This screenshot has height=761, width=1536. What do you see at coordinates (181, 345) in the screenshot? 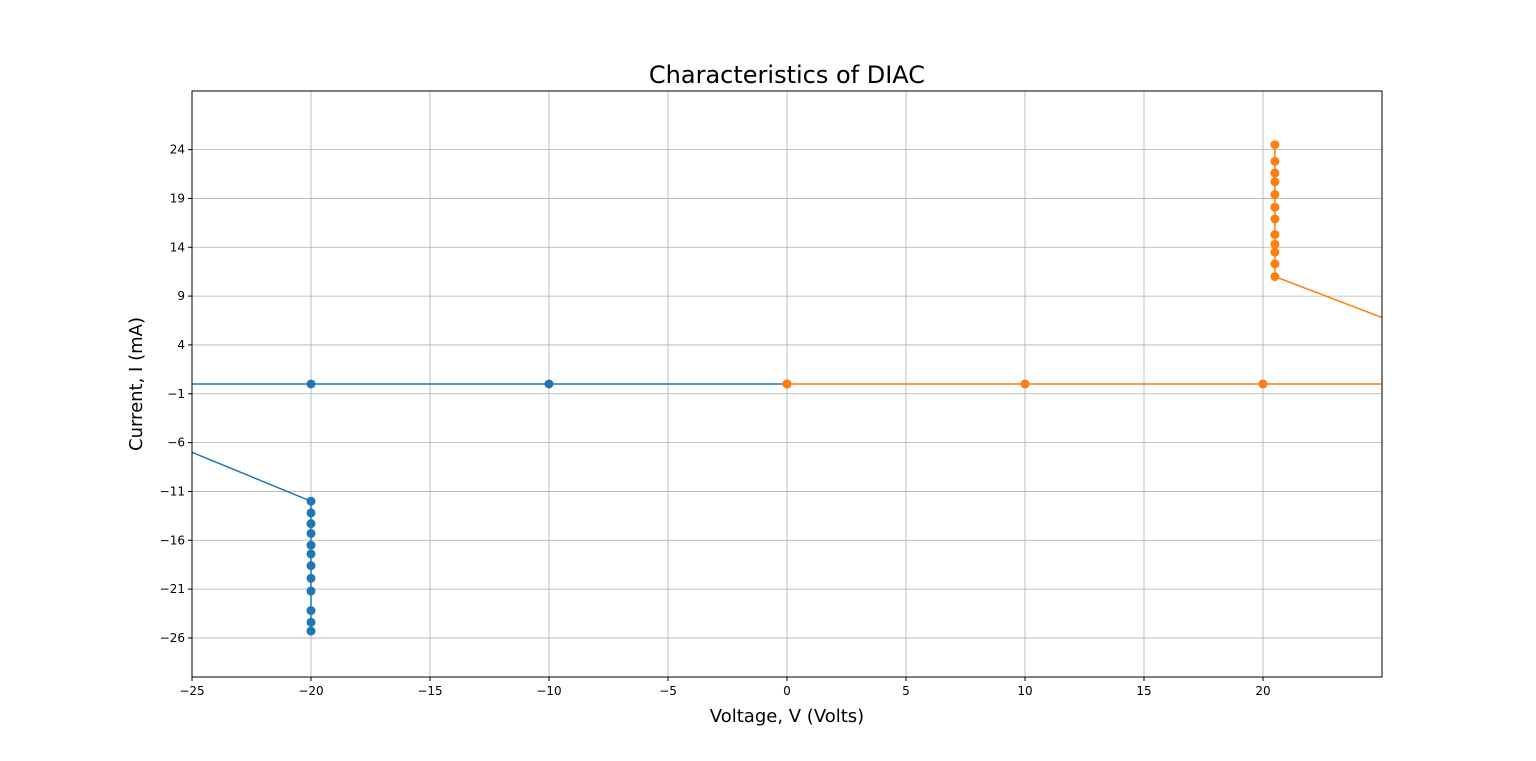
I see `y-tick-label-6: 4` at bounding box center [181, 345].